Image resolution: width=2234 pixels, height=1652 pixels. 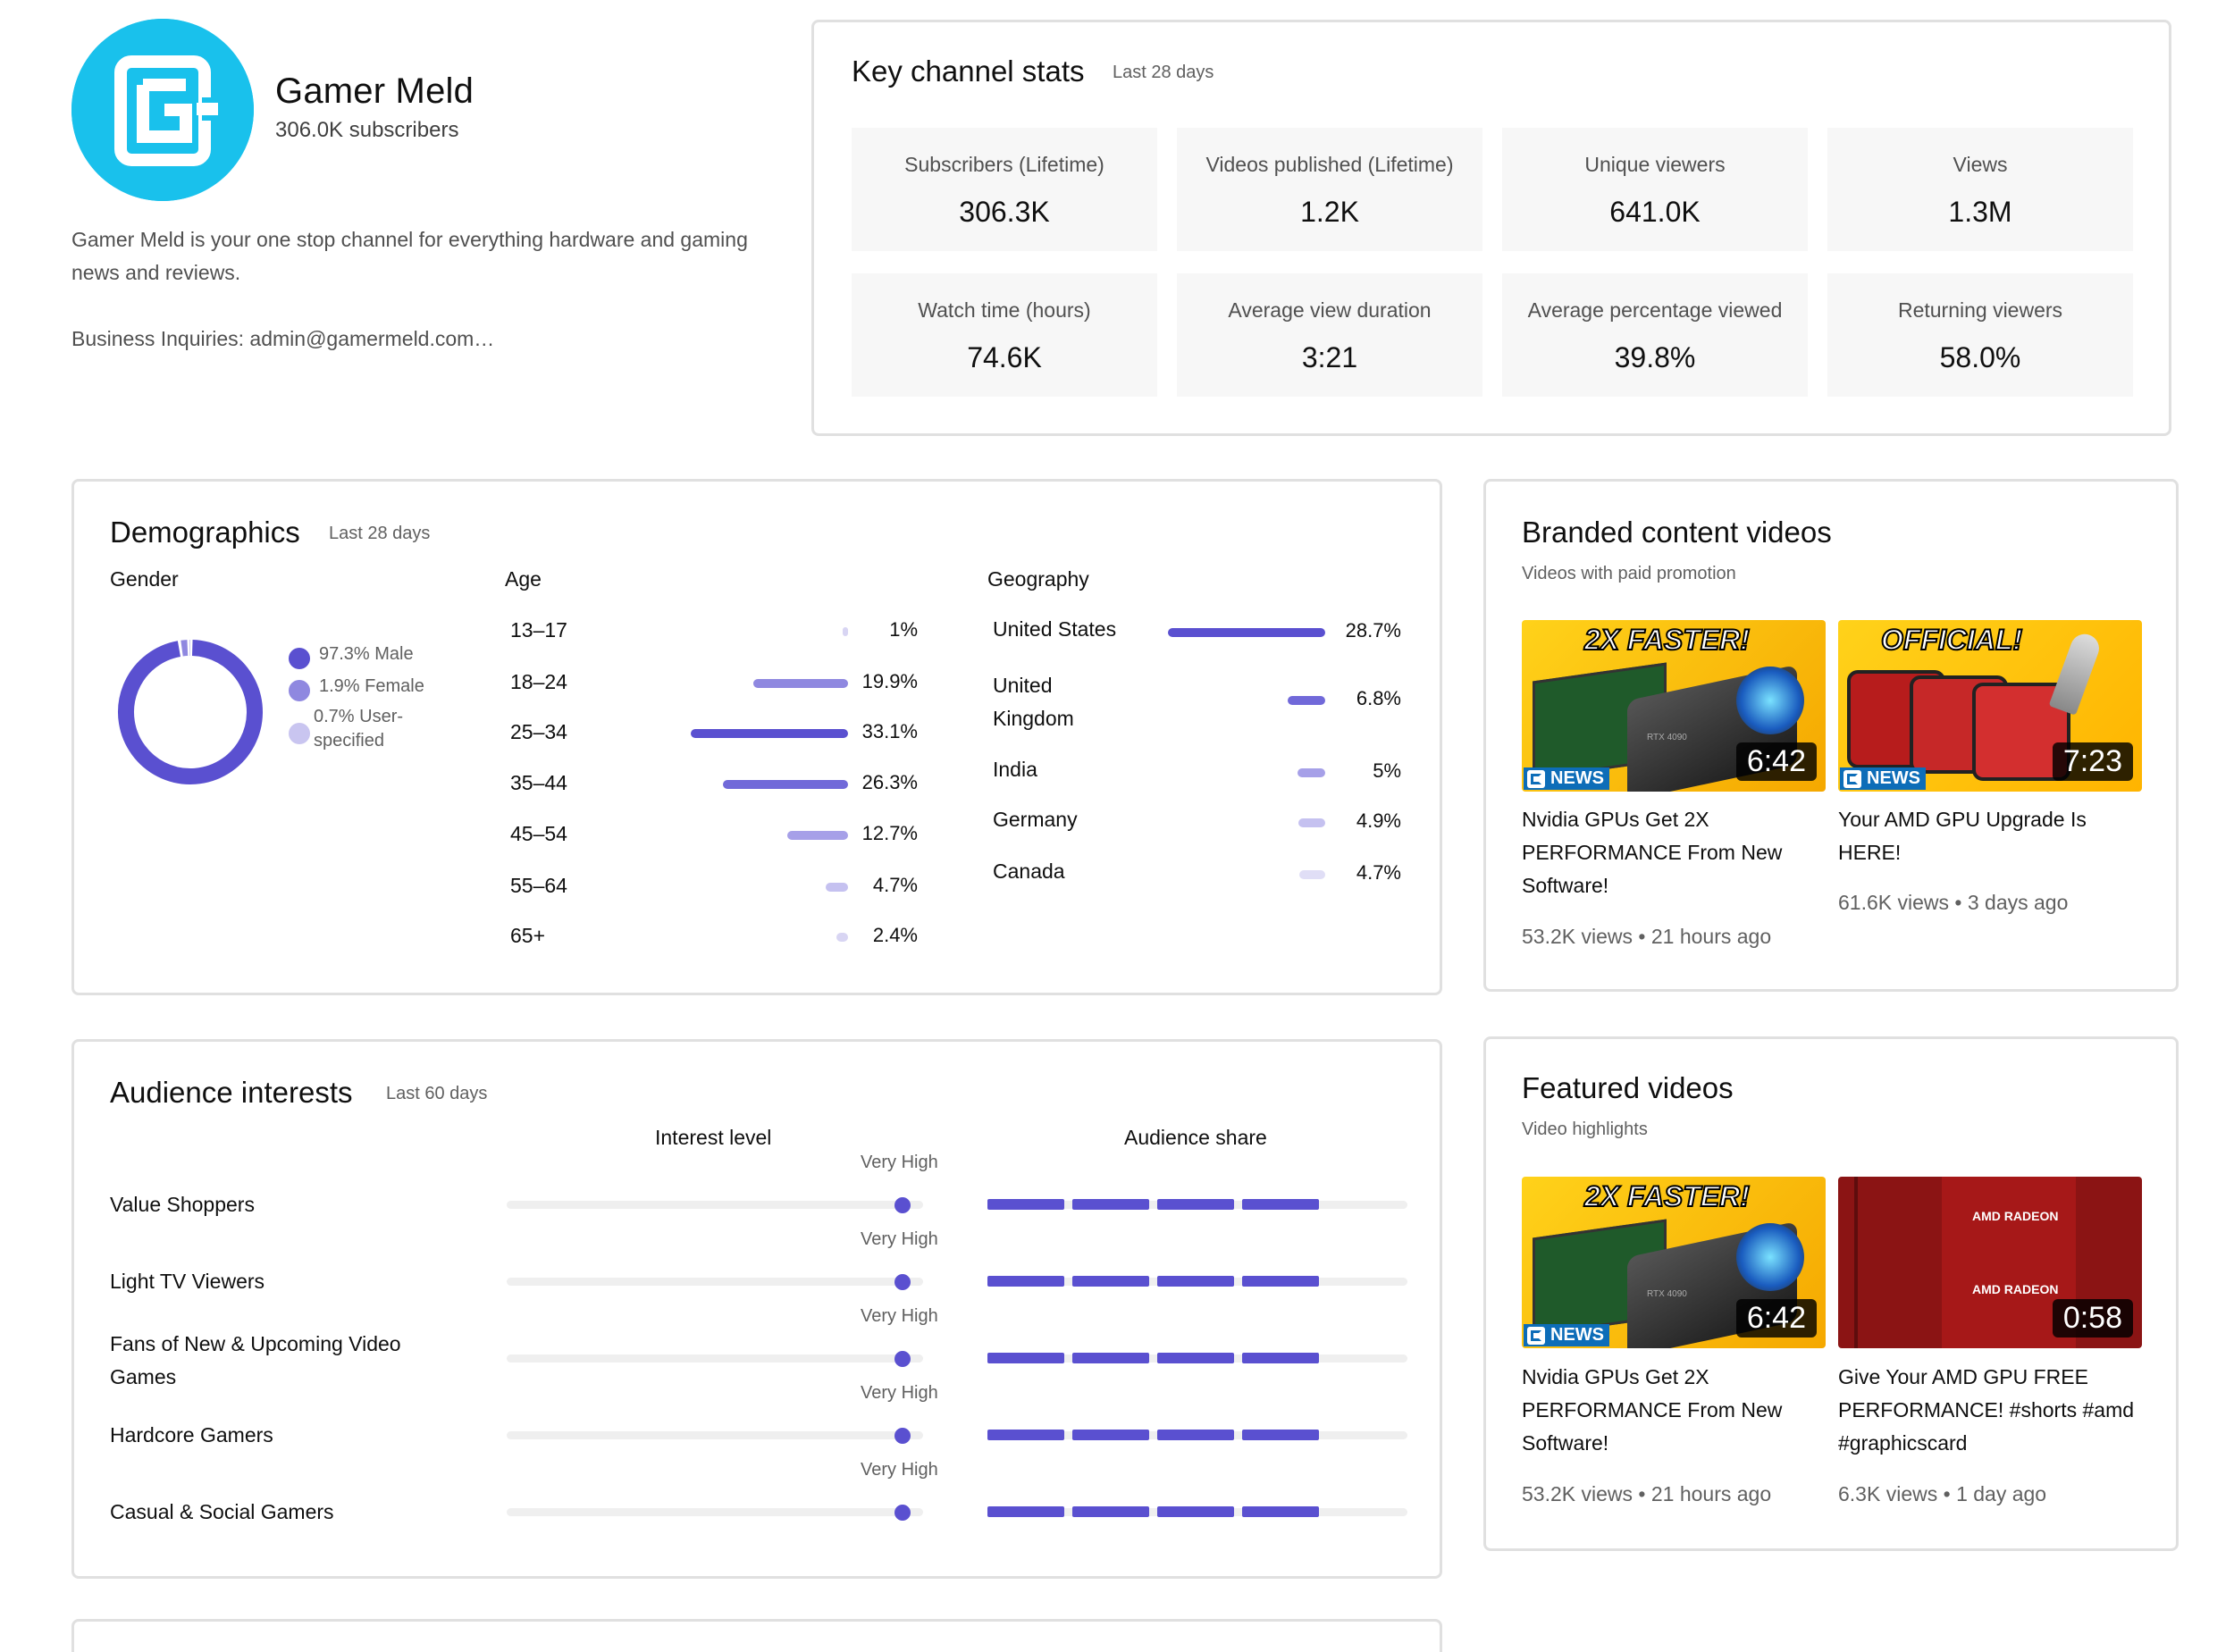 What do you see at coordinates (1776, 1318) in the screenshot?
I see `video-duration: 6:42` at bounding box center [1776, 1318].